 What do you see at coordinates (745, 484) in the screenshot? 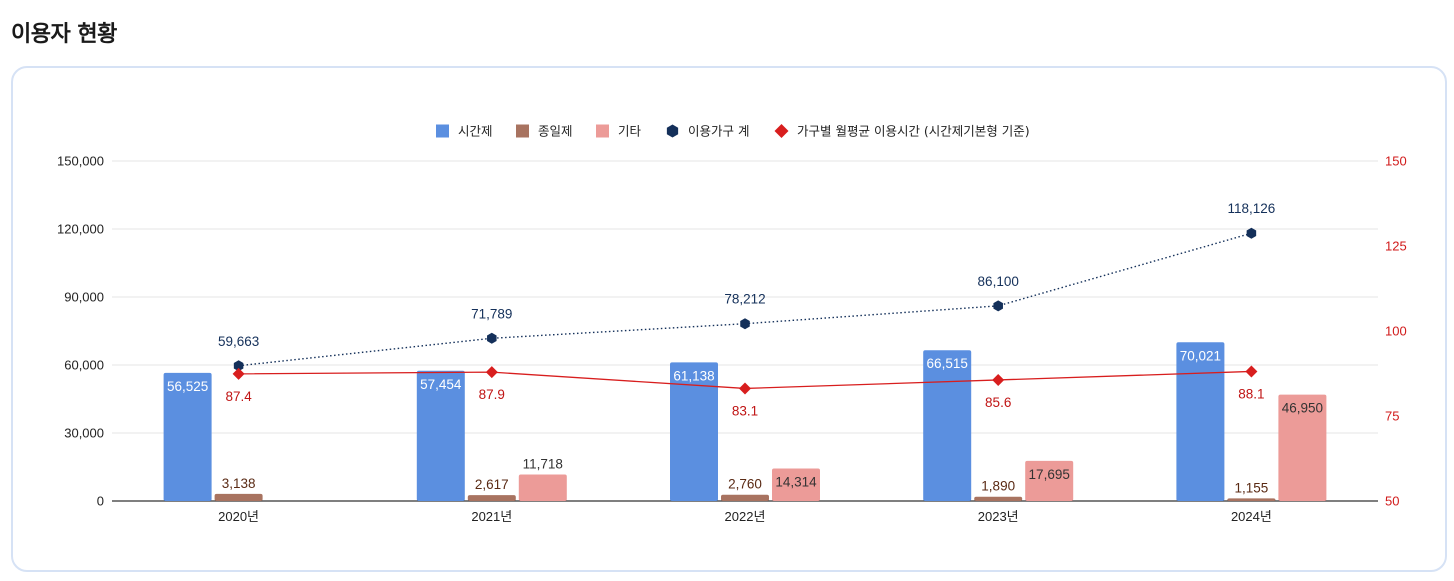
I see `bar-value-label: 2,760` at bounding box center [745, 484].